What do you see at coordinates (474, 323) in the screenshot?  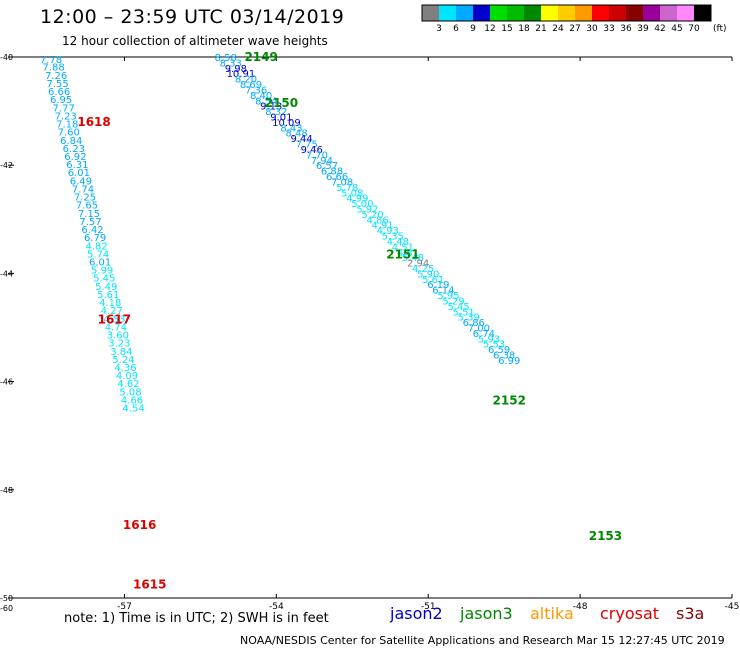 I see `swh-value: 6.86` at bounding box center [474, 323].